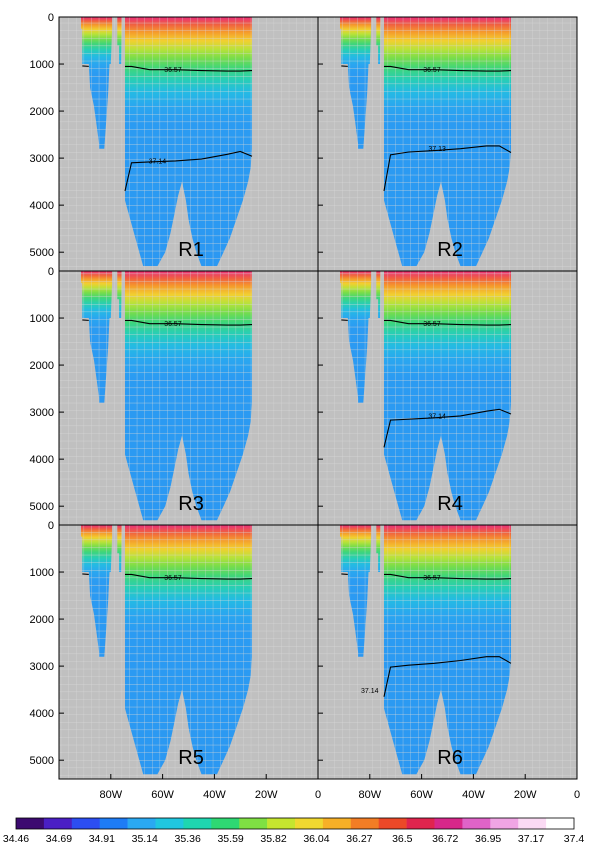 This screenshot has height=856, width=591. What do you see at coordinates (450, 758) in the screenshot?
I see `panel-label: R6` at bounding box center [450, 758].